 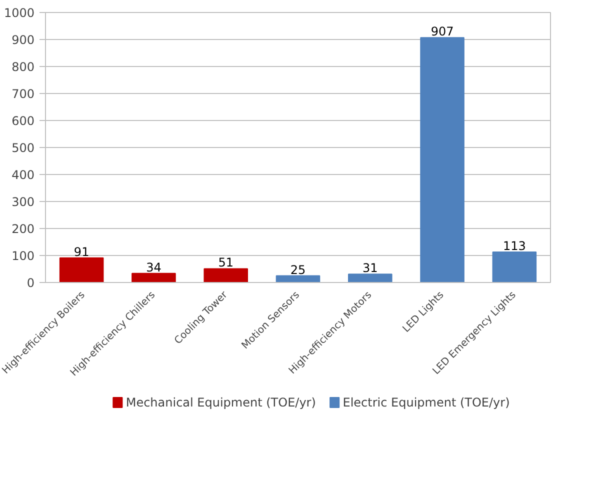 What do you see at coordinates (23, 175) in the screenshot?
I see `y-tick-label: 400` at bounding box center [23, 175].